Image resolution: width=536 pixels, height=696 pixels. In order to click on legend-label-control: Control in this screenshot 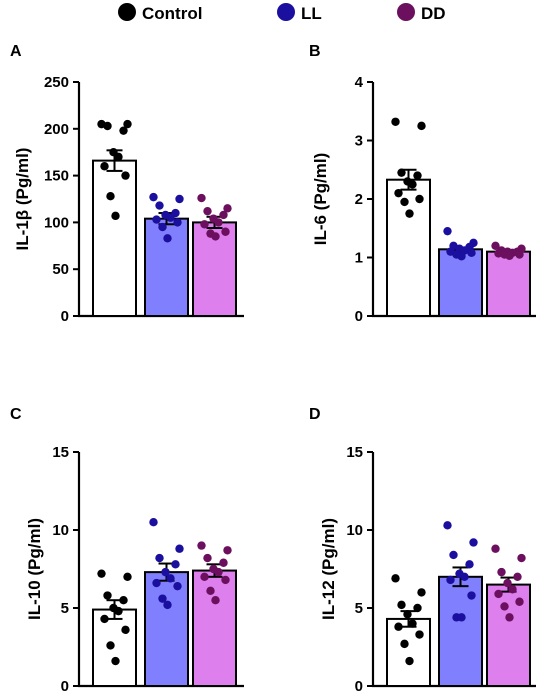, I will do `click(172, 13)`.